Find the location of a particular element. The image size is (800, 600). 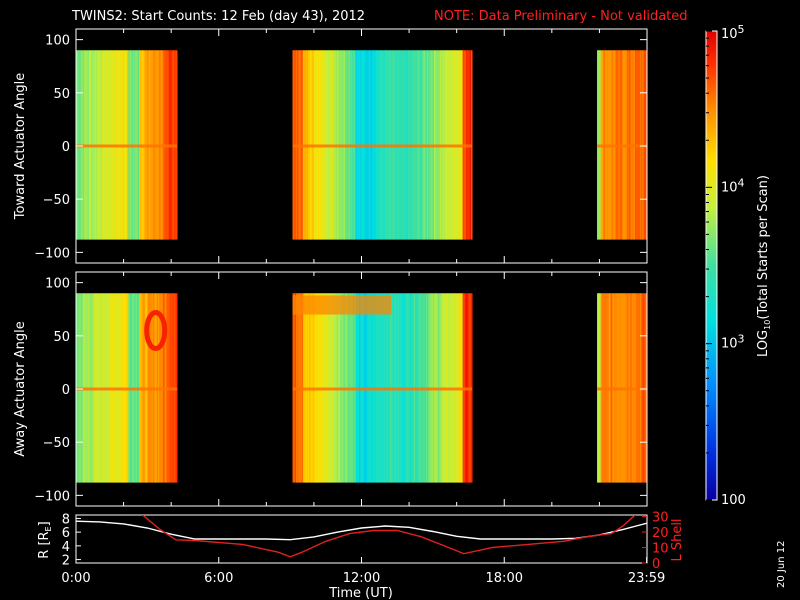

x-tick-label: 6:00 is located at coordinates (218, 578).